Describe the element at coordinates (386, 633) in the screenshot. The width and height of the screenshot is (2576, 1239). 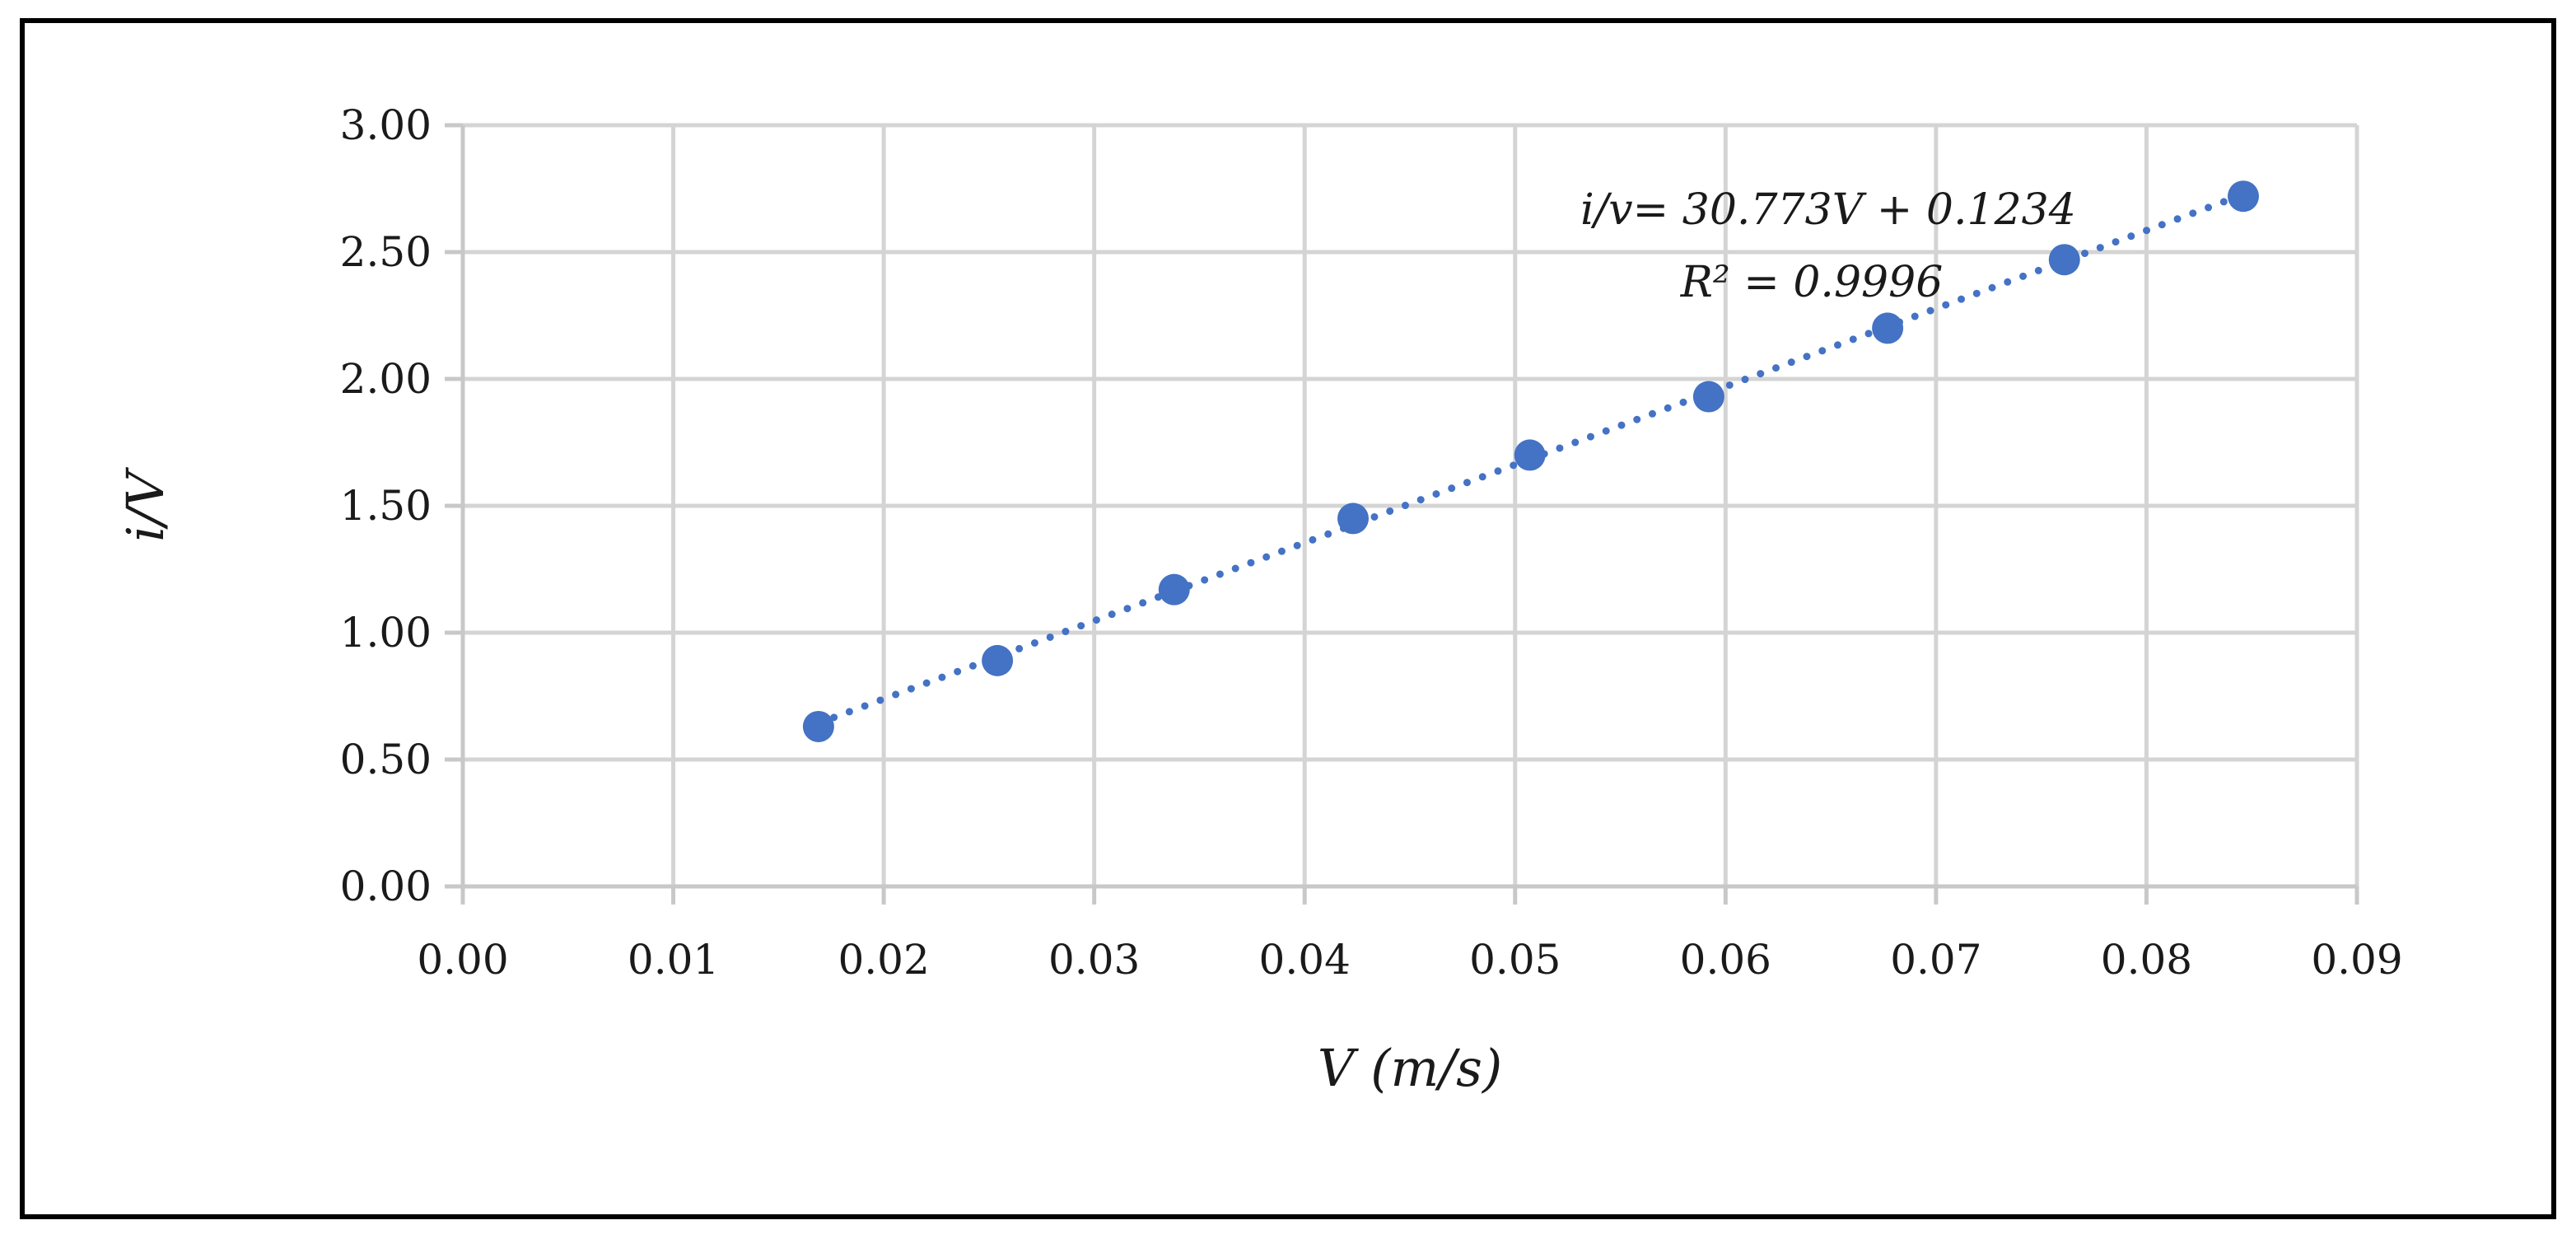
I see `y-tick-label: 1.00` at that location.